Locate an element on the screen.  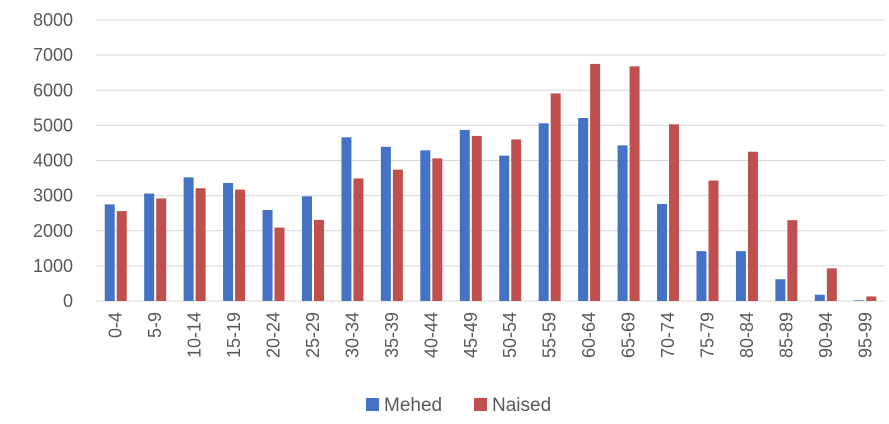
legend: Mehed Naised is located at coordinates (458, 405).